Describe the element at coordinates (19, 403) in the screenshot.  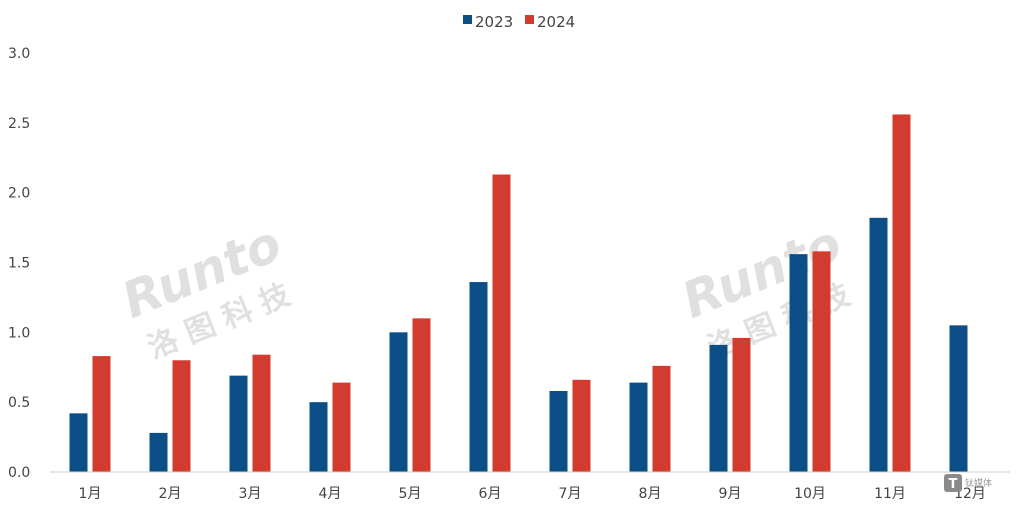
I see `y-tick-label: 0.5` at that location.